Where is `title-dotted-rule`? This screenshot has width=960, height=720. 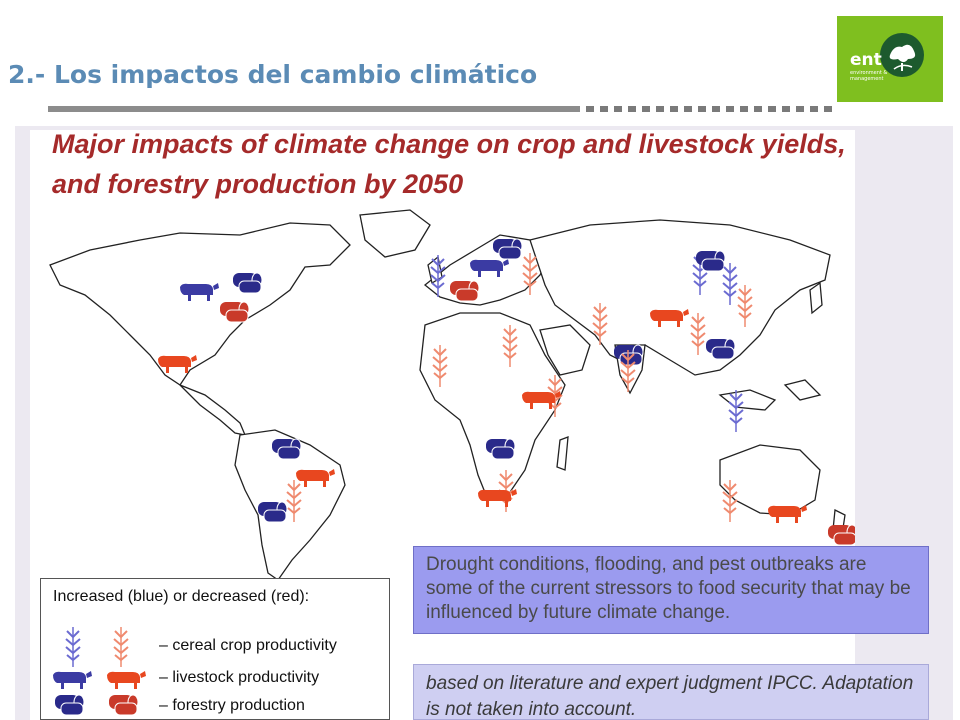
title-dotted-rule is located at coordinates (710, 109).